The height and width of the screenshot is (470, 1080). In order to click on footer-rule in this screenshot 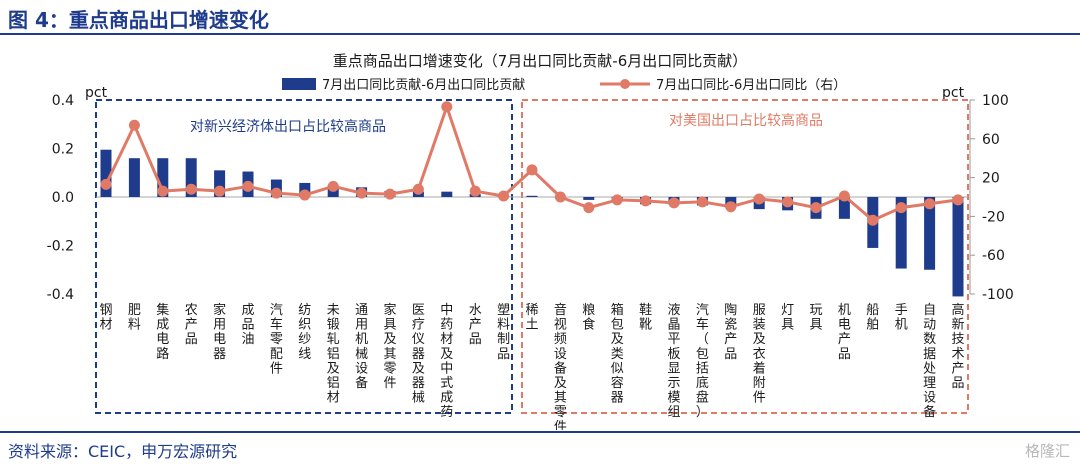, I will do `click(540, 432)`.